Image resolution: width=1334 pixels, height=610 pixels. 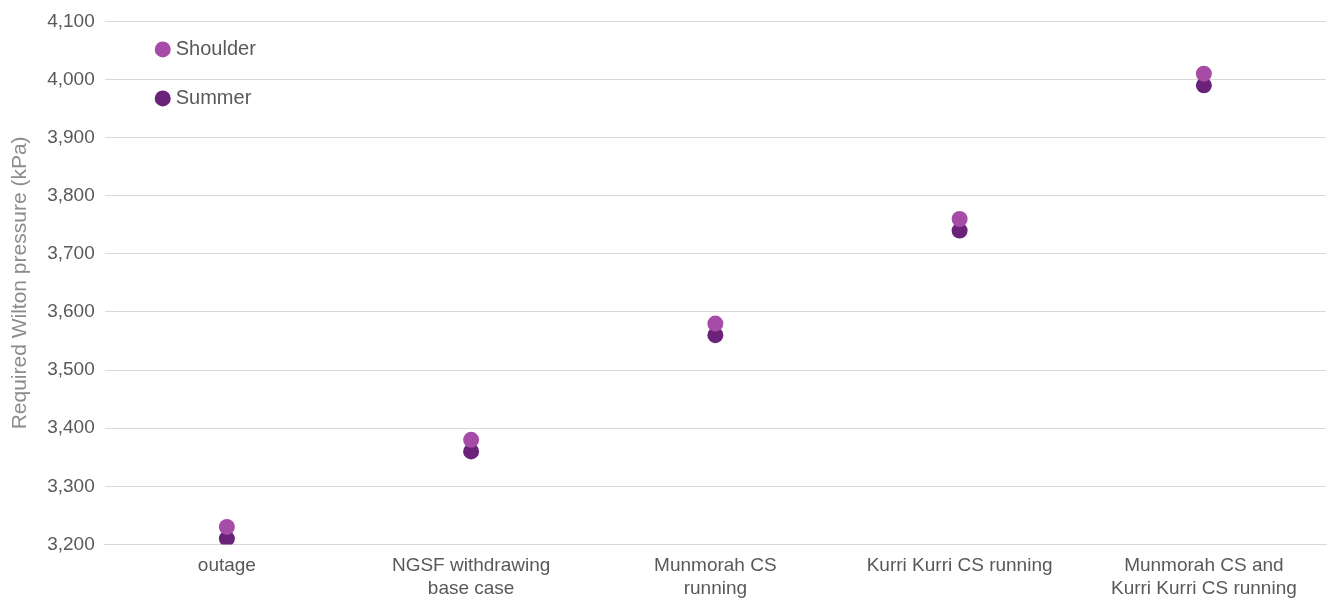 I want to click on x-tick-label: outage, so click(x=226, y=565).